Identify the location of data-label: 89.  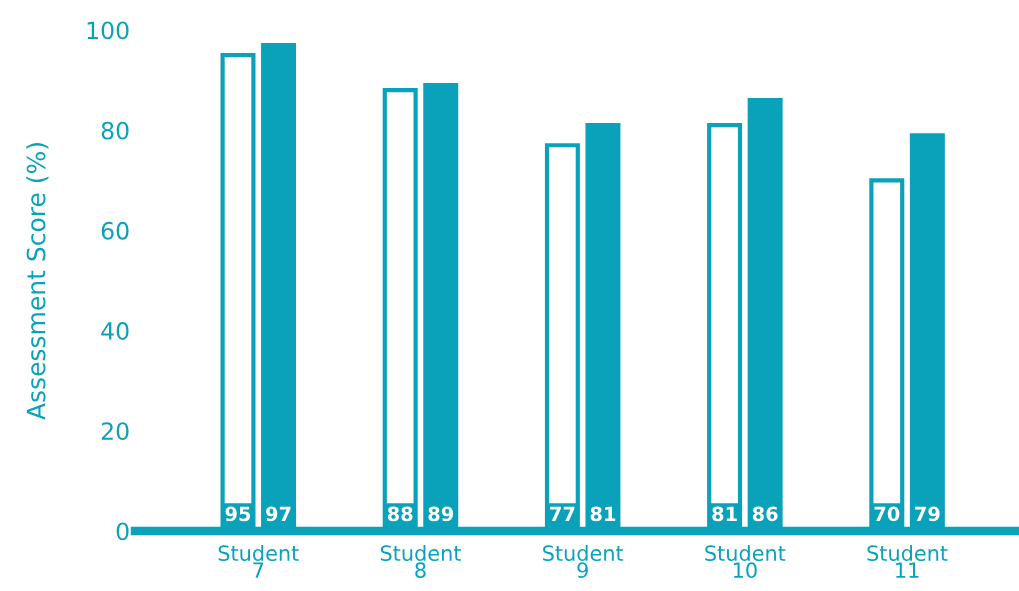
(441, 514).